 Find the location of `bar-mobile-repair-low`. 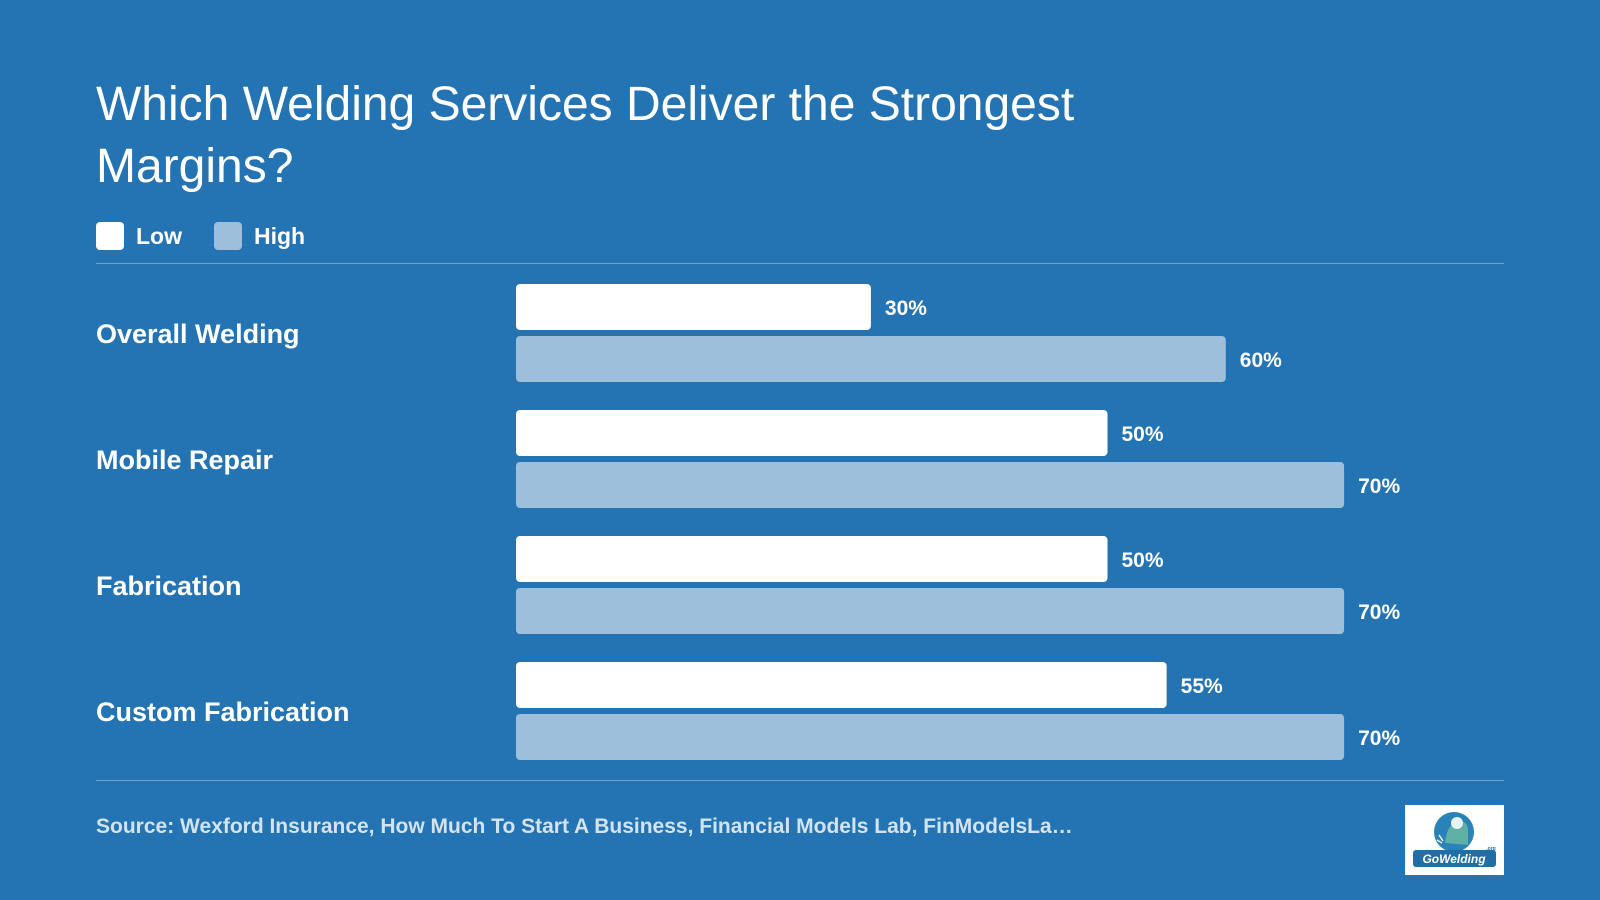

bar-mobile-repair-low is located at coordinates (812, 433).